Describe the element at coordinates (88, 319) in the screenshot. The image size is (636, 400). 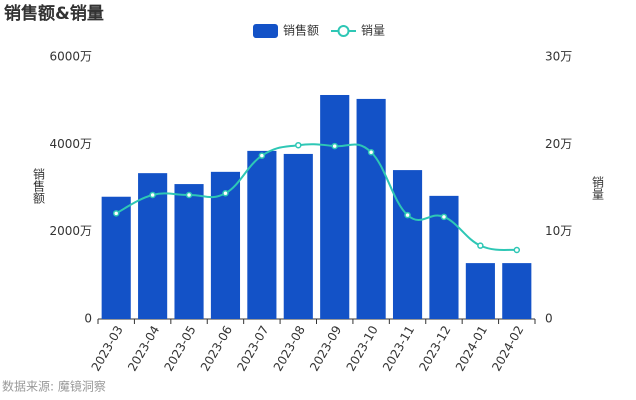
I see `y-tick-label: 0` at that location.